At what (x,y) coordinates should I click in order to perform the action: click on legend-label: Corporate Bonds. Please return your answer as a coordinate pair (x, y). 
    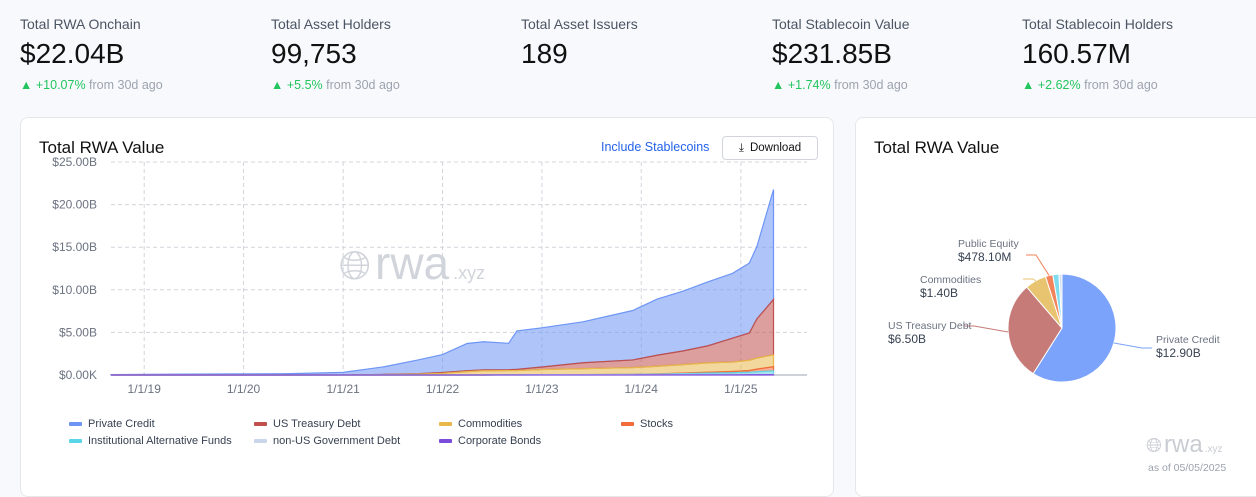
    Looking at the image, I should click on (499, 441).